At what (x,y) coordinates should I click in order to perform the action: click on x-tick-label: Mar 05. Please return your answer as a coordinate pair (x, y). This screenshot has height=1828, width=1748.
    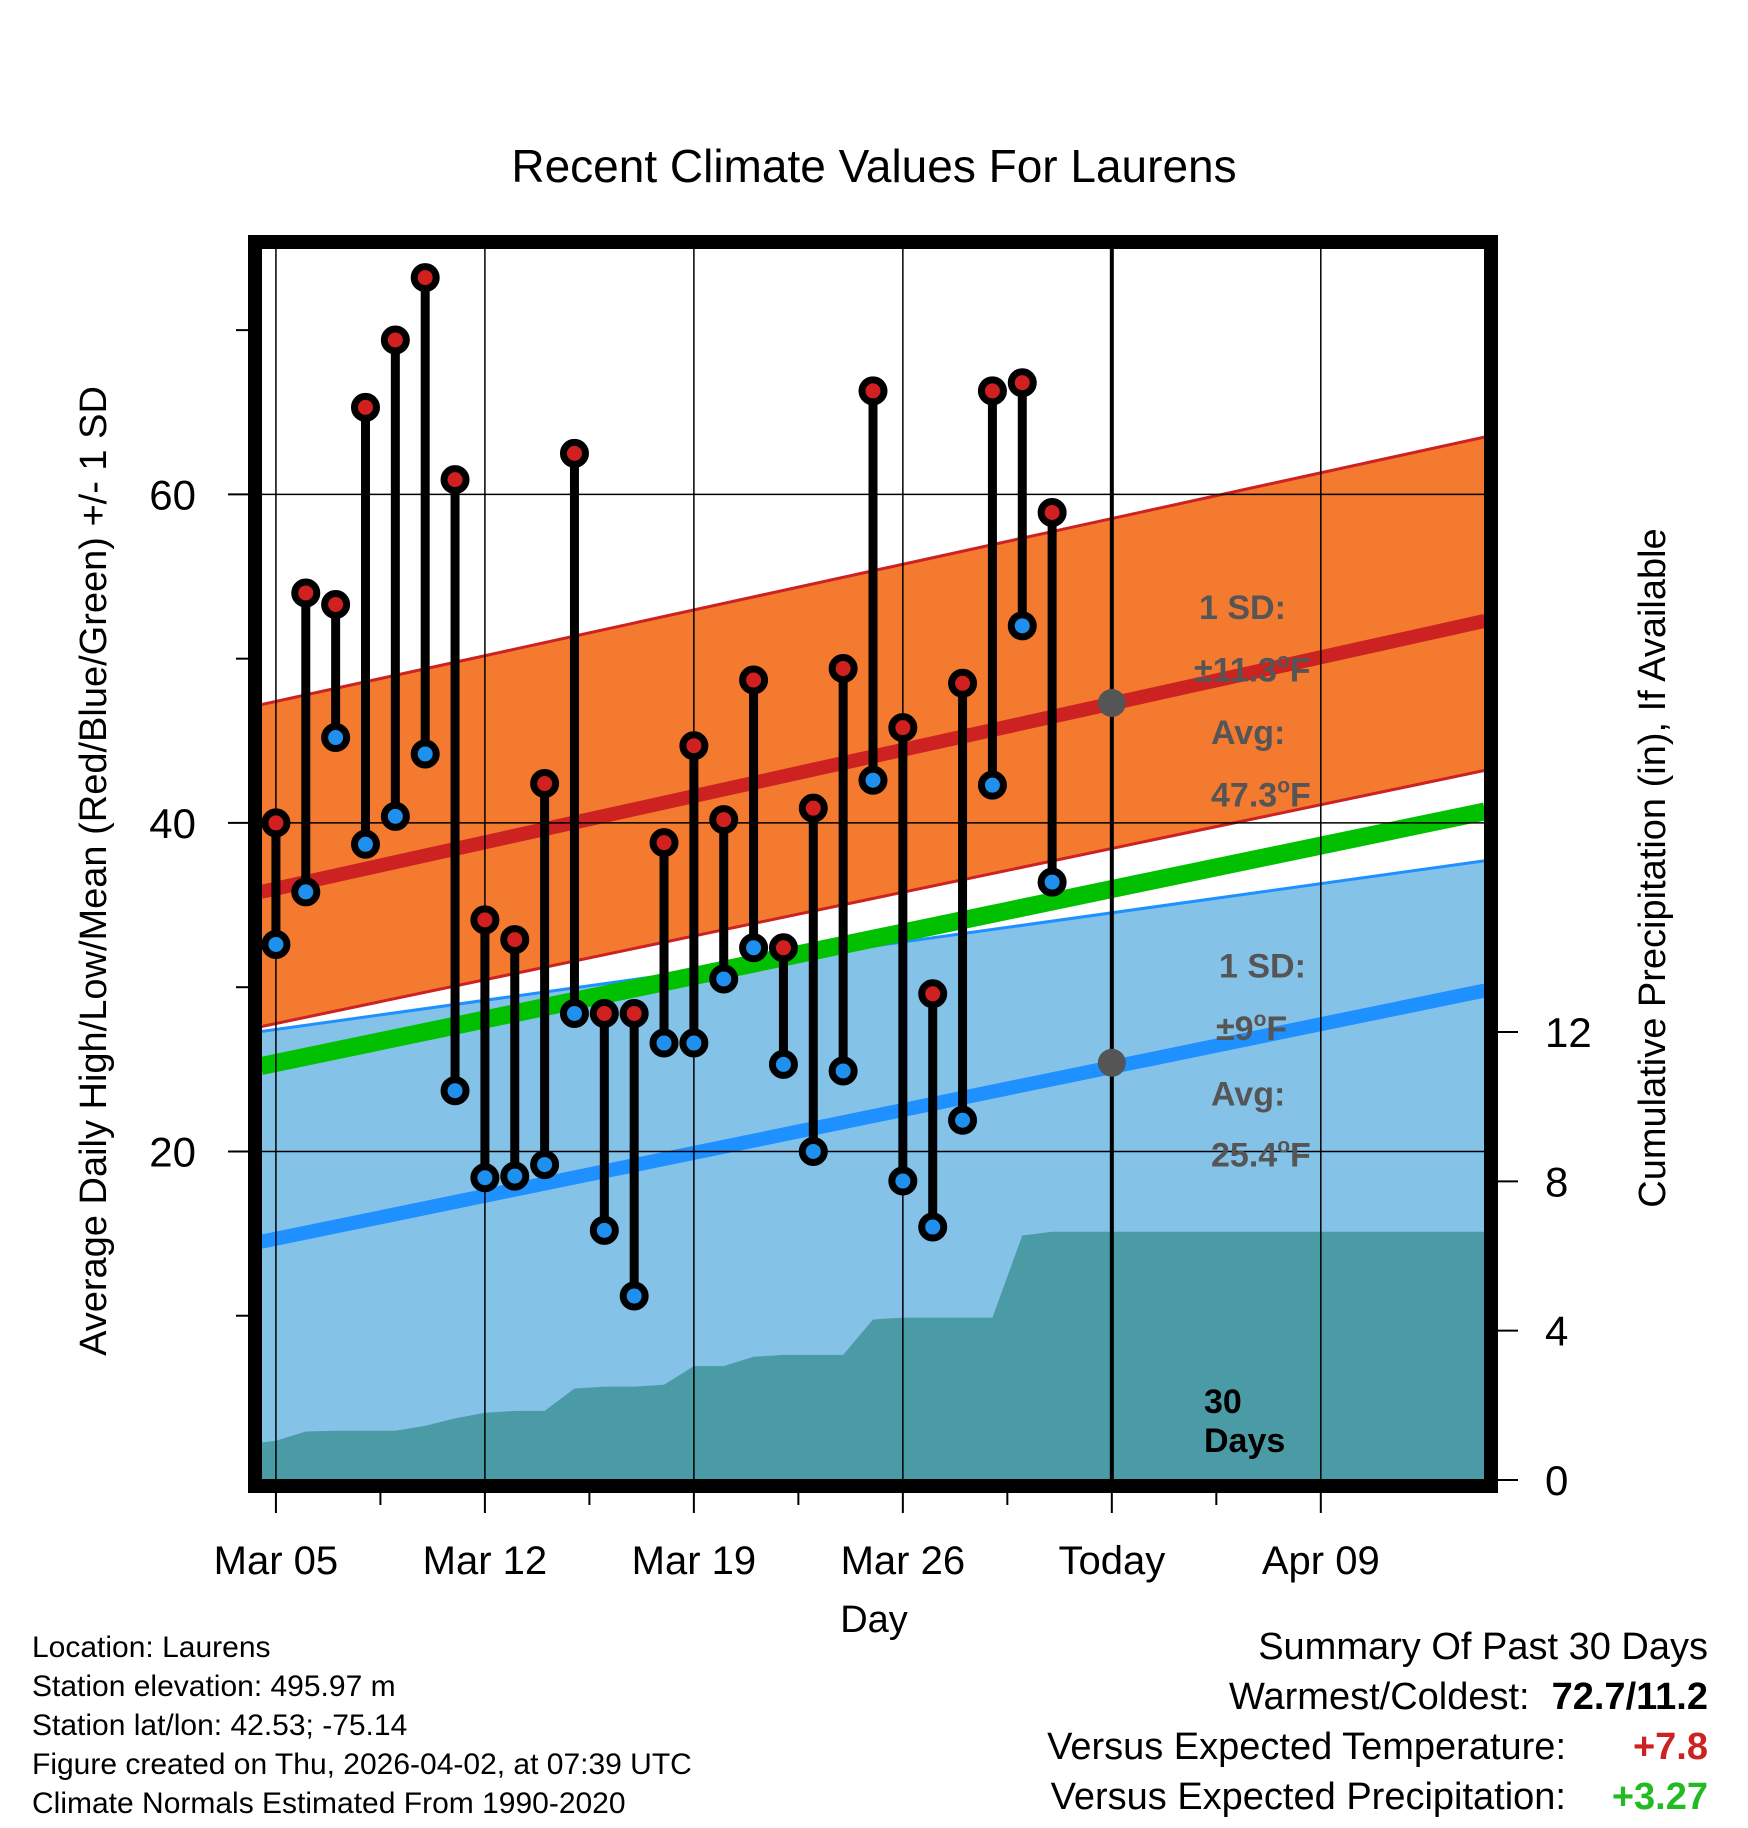
    Looking at the image, I should click on (276, 1561).